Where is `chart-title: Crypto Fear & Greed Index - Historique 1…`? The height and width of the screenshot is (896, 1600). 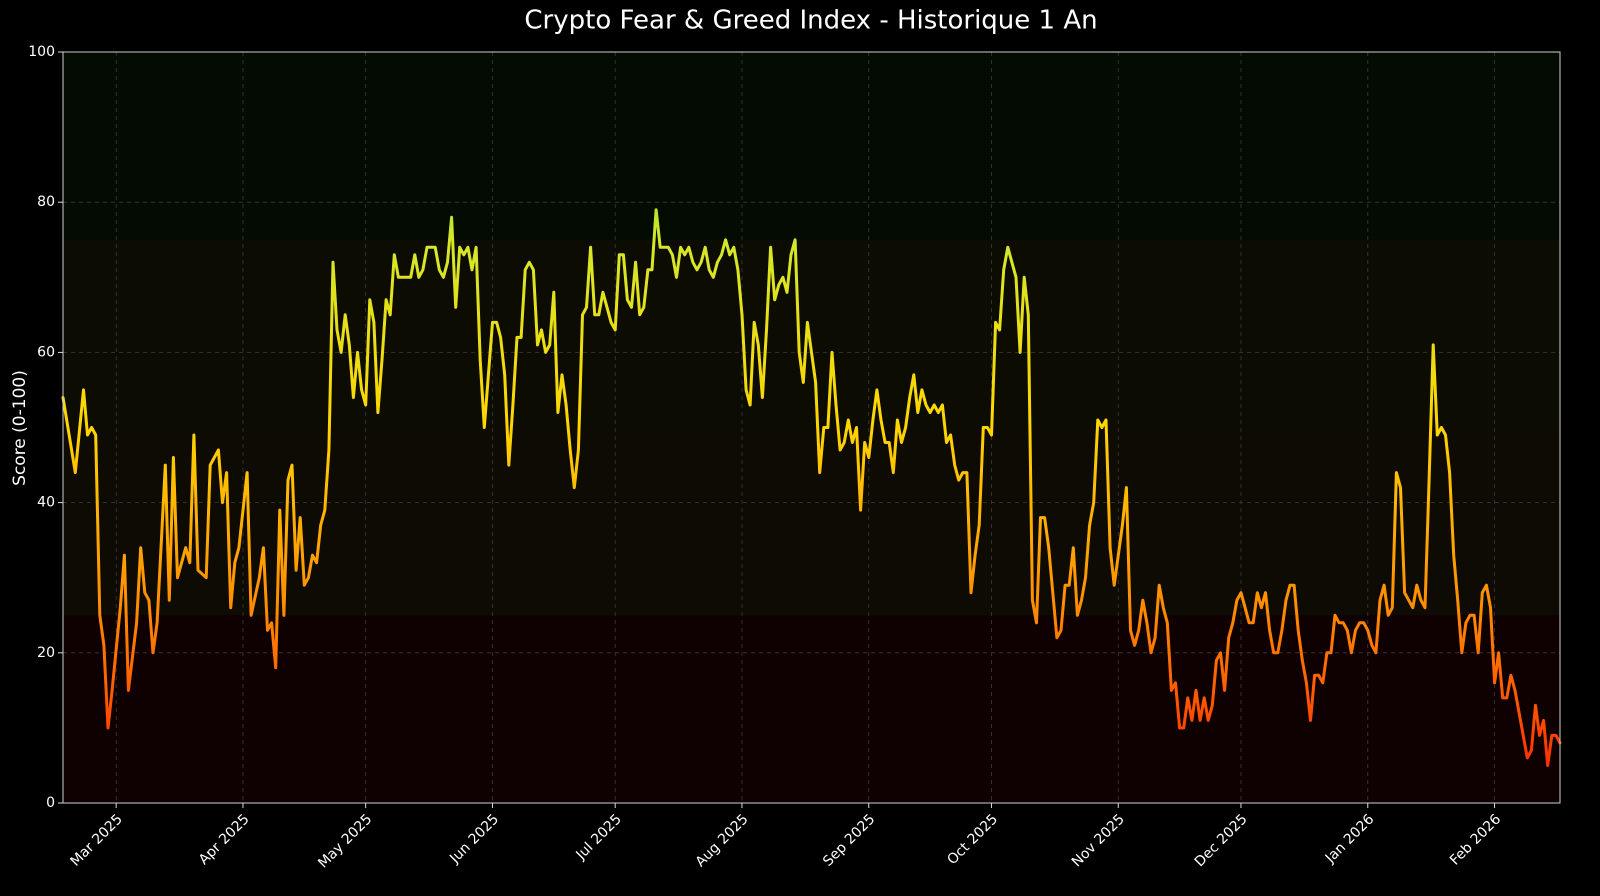
chart-title: Crypto Fear & Greed Index - Historique 1… is located at coordinates (810, 21).